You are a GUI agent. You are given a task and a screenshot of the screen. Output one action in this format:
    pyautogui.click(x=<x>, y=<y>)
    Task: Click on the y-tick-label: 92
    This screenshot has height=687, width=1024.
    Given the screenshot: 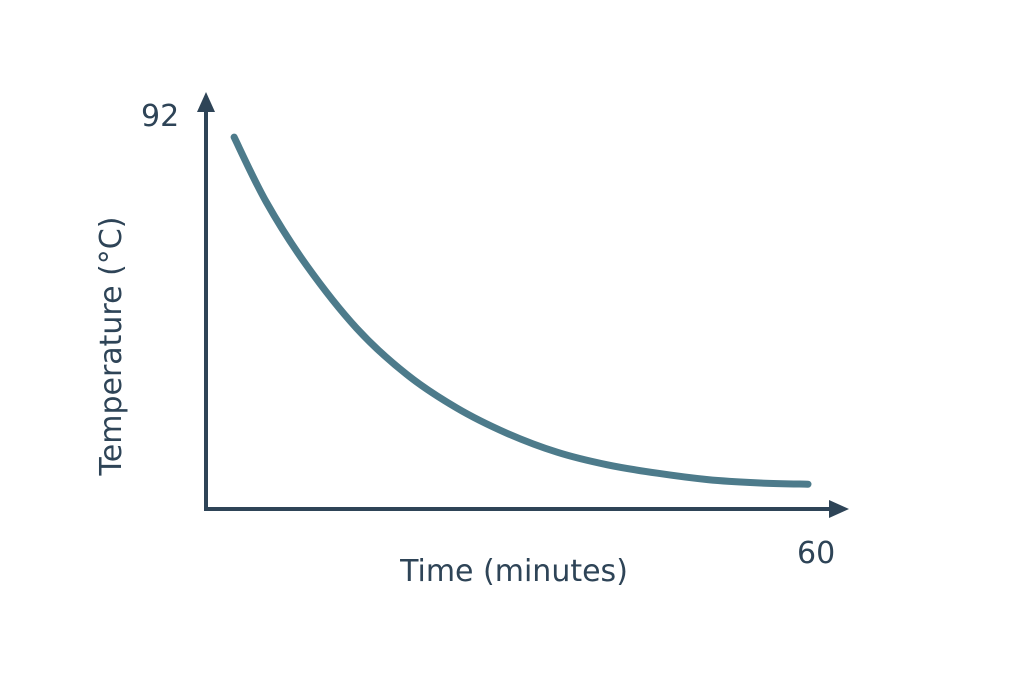 What is the action you would take?
    pyautogui.click(x=160, y=116)
    